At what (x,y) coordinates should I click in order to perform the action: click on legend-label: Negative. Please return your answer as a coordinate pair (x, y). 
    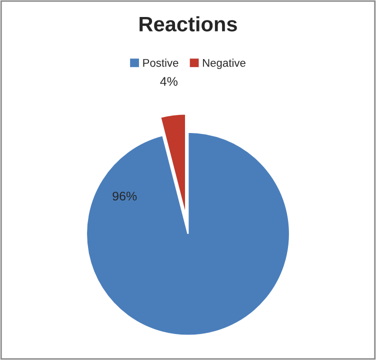
    Looking at the image, I should click on (224, 64).